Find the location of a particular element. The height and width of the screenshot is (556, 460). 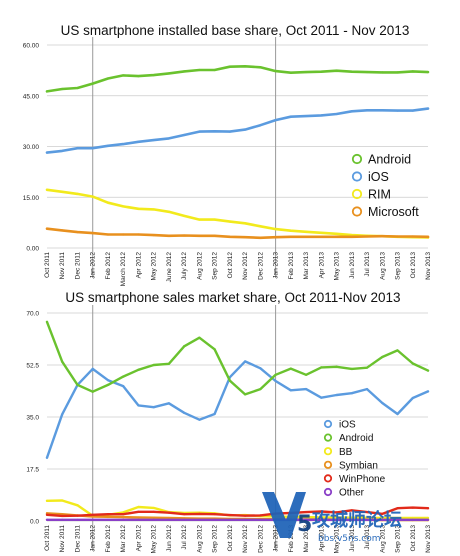

legend-label-other: Other is located at coordinates (352, 493).